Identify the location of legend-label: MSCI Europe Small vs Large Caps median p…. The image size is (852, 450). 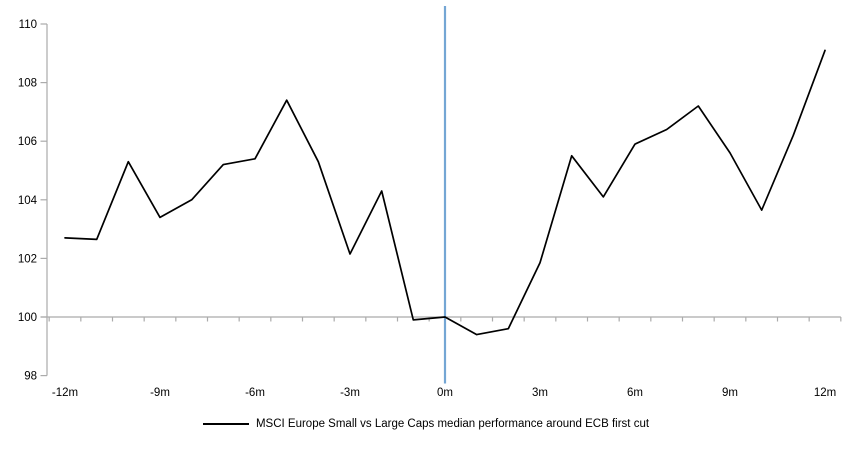
(452, 423).